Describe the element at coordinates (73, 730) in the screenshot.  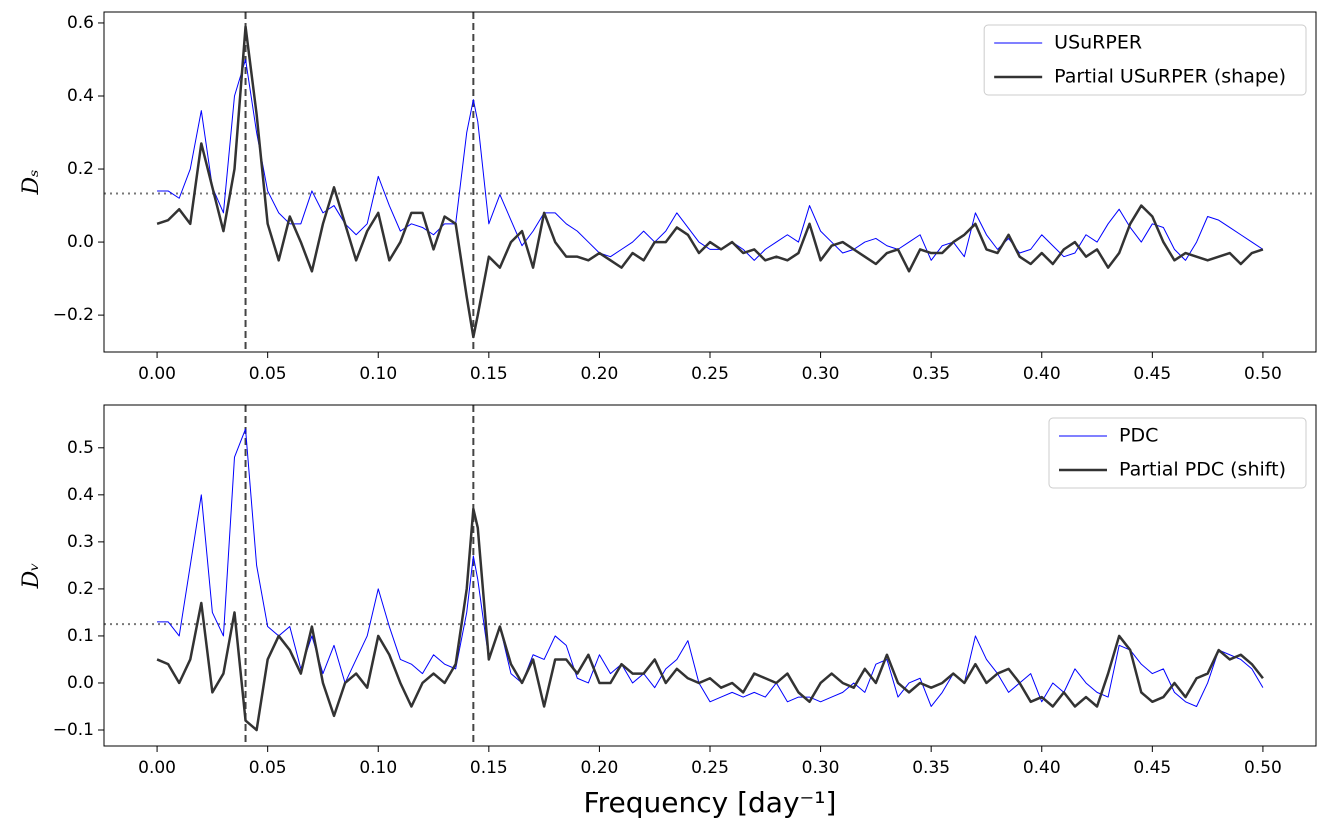
I see `y-tick-label: −0.1` at that location.